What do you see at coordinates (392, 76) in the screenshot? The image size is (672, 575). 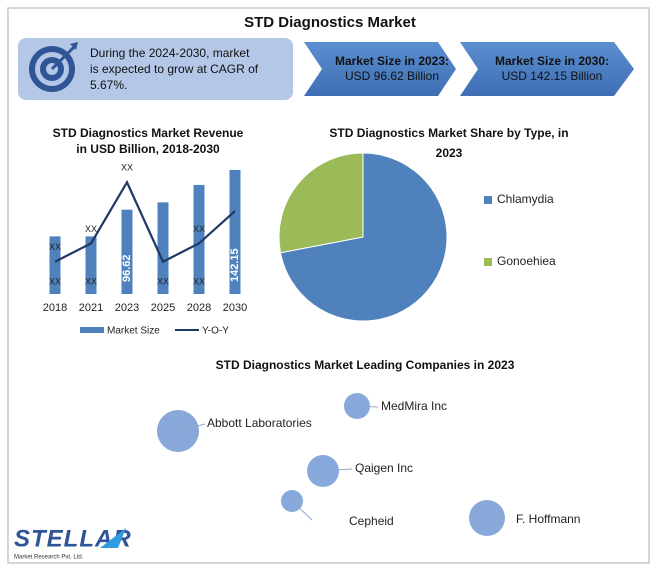 I see `callout-value: USD 96.62 Billion` at bounding box center [392, 76].